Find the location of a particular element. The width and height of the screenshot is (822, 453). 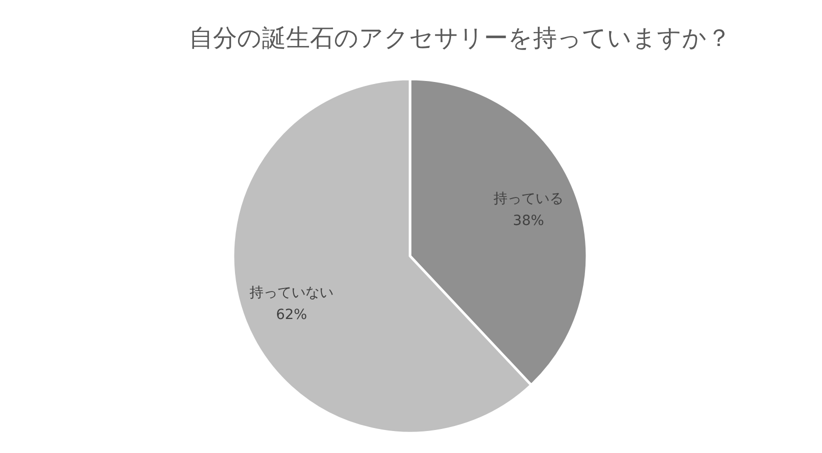

data-label: 38% is located at coordinates (528, 221).